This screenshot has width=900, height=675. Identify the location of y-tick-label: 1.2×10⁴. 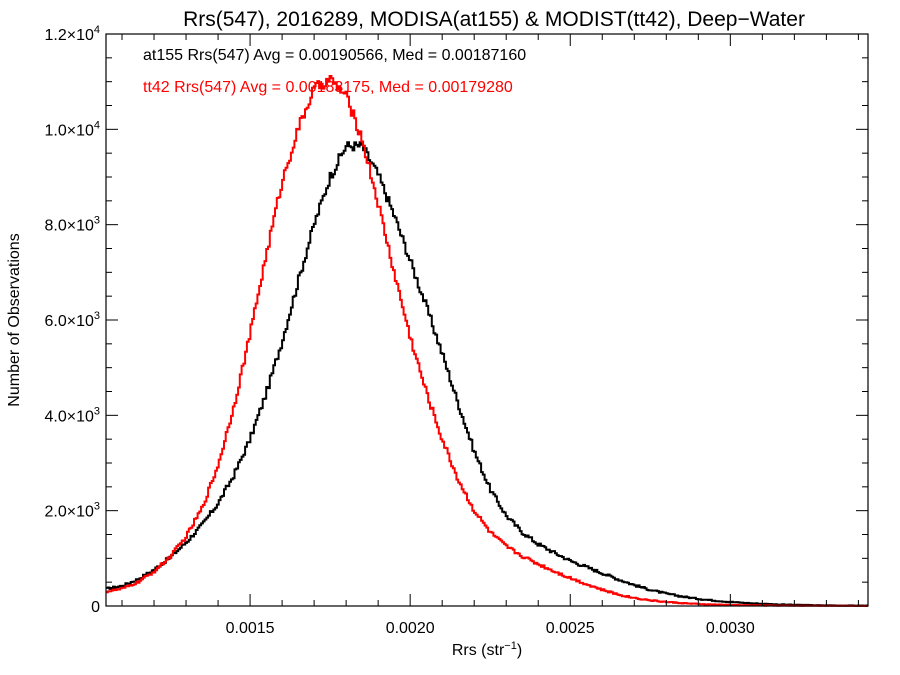
(72, 34).